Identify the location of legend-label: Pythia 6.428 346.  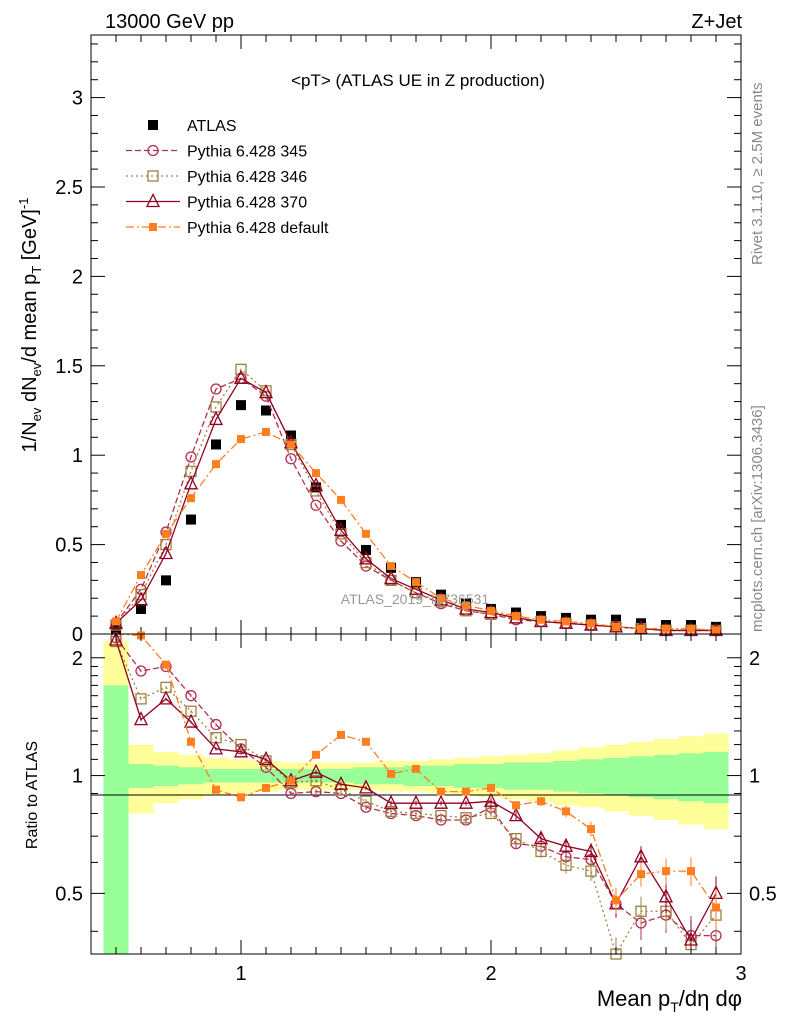
(247, 177).